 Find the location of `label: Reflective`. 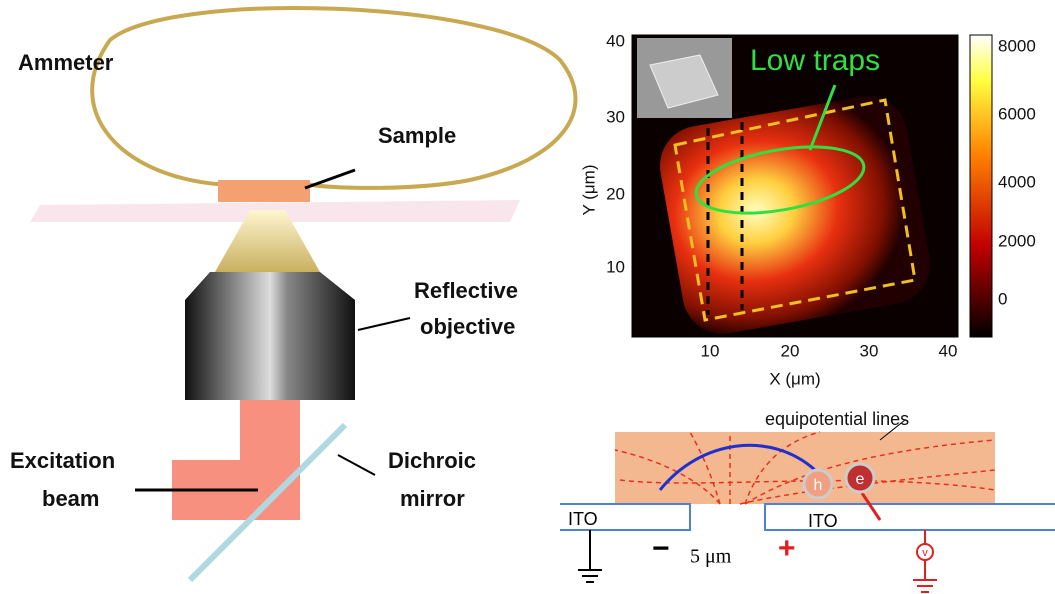

label: Reflective is located at coordinates (466, 290).